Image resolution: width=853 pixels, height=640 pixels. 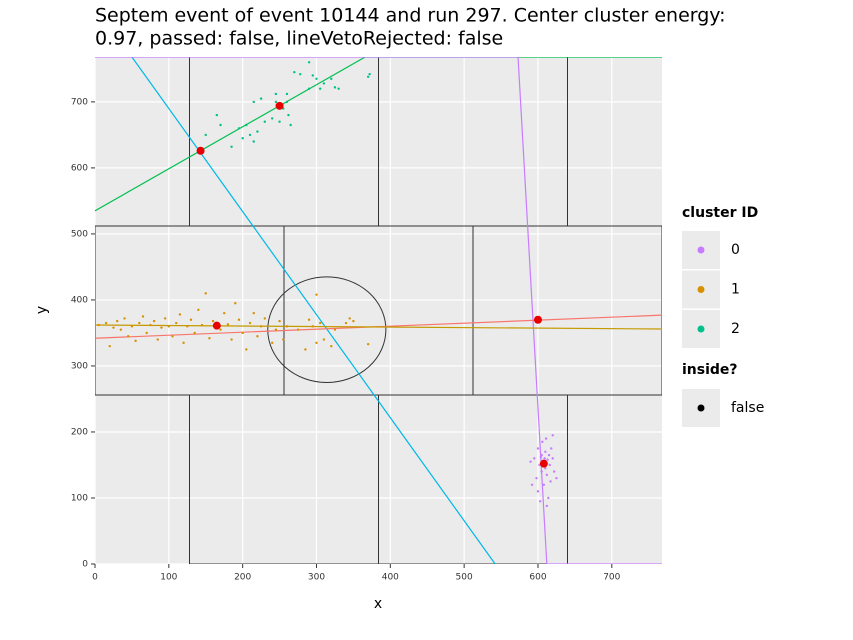 I want to click on x-tick-label: 100, so click(x=168, y=578).